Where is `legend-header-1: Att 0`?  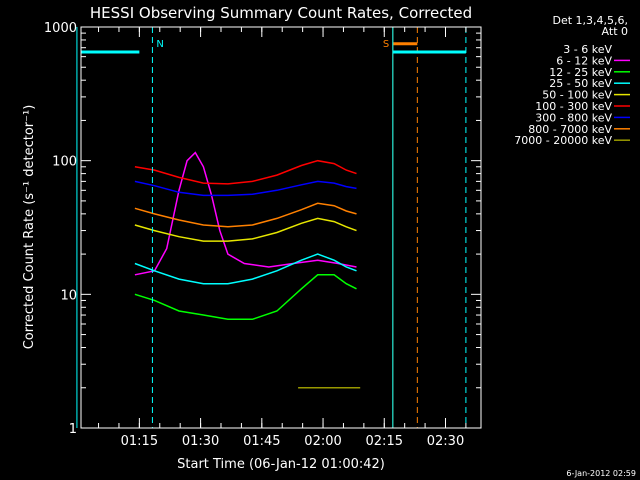 legend-header-1: Att 0 is located at coordinates (615, 31).